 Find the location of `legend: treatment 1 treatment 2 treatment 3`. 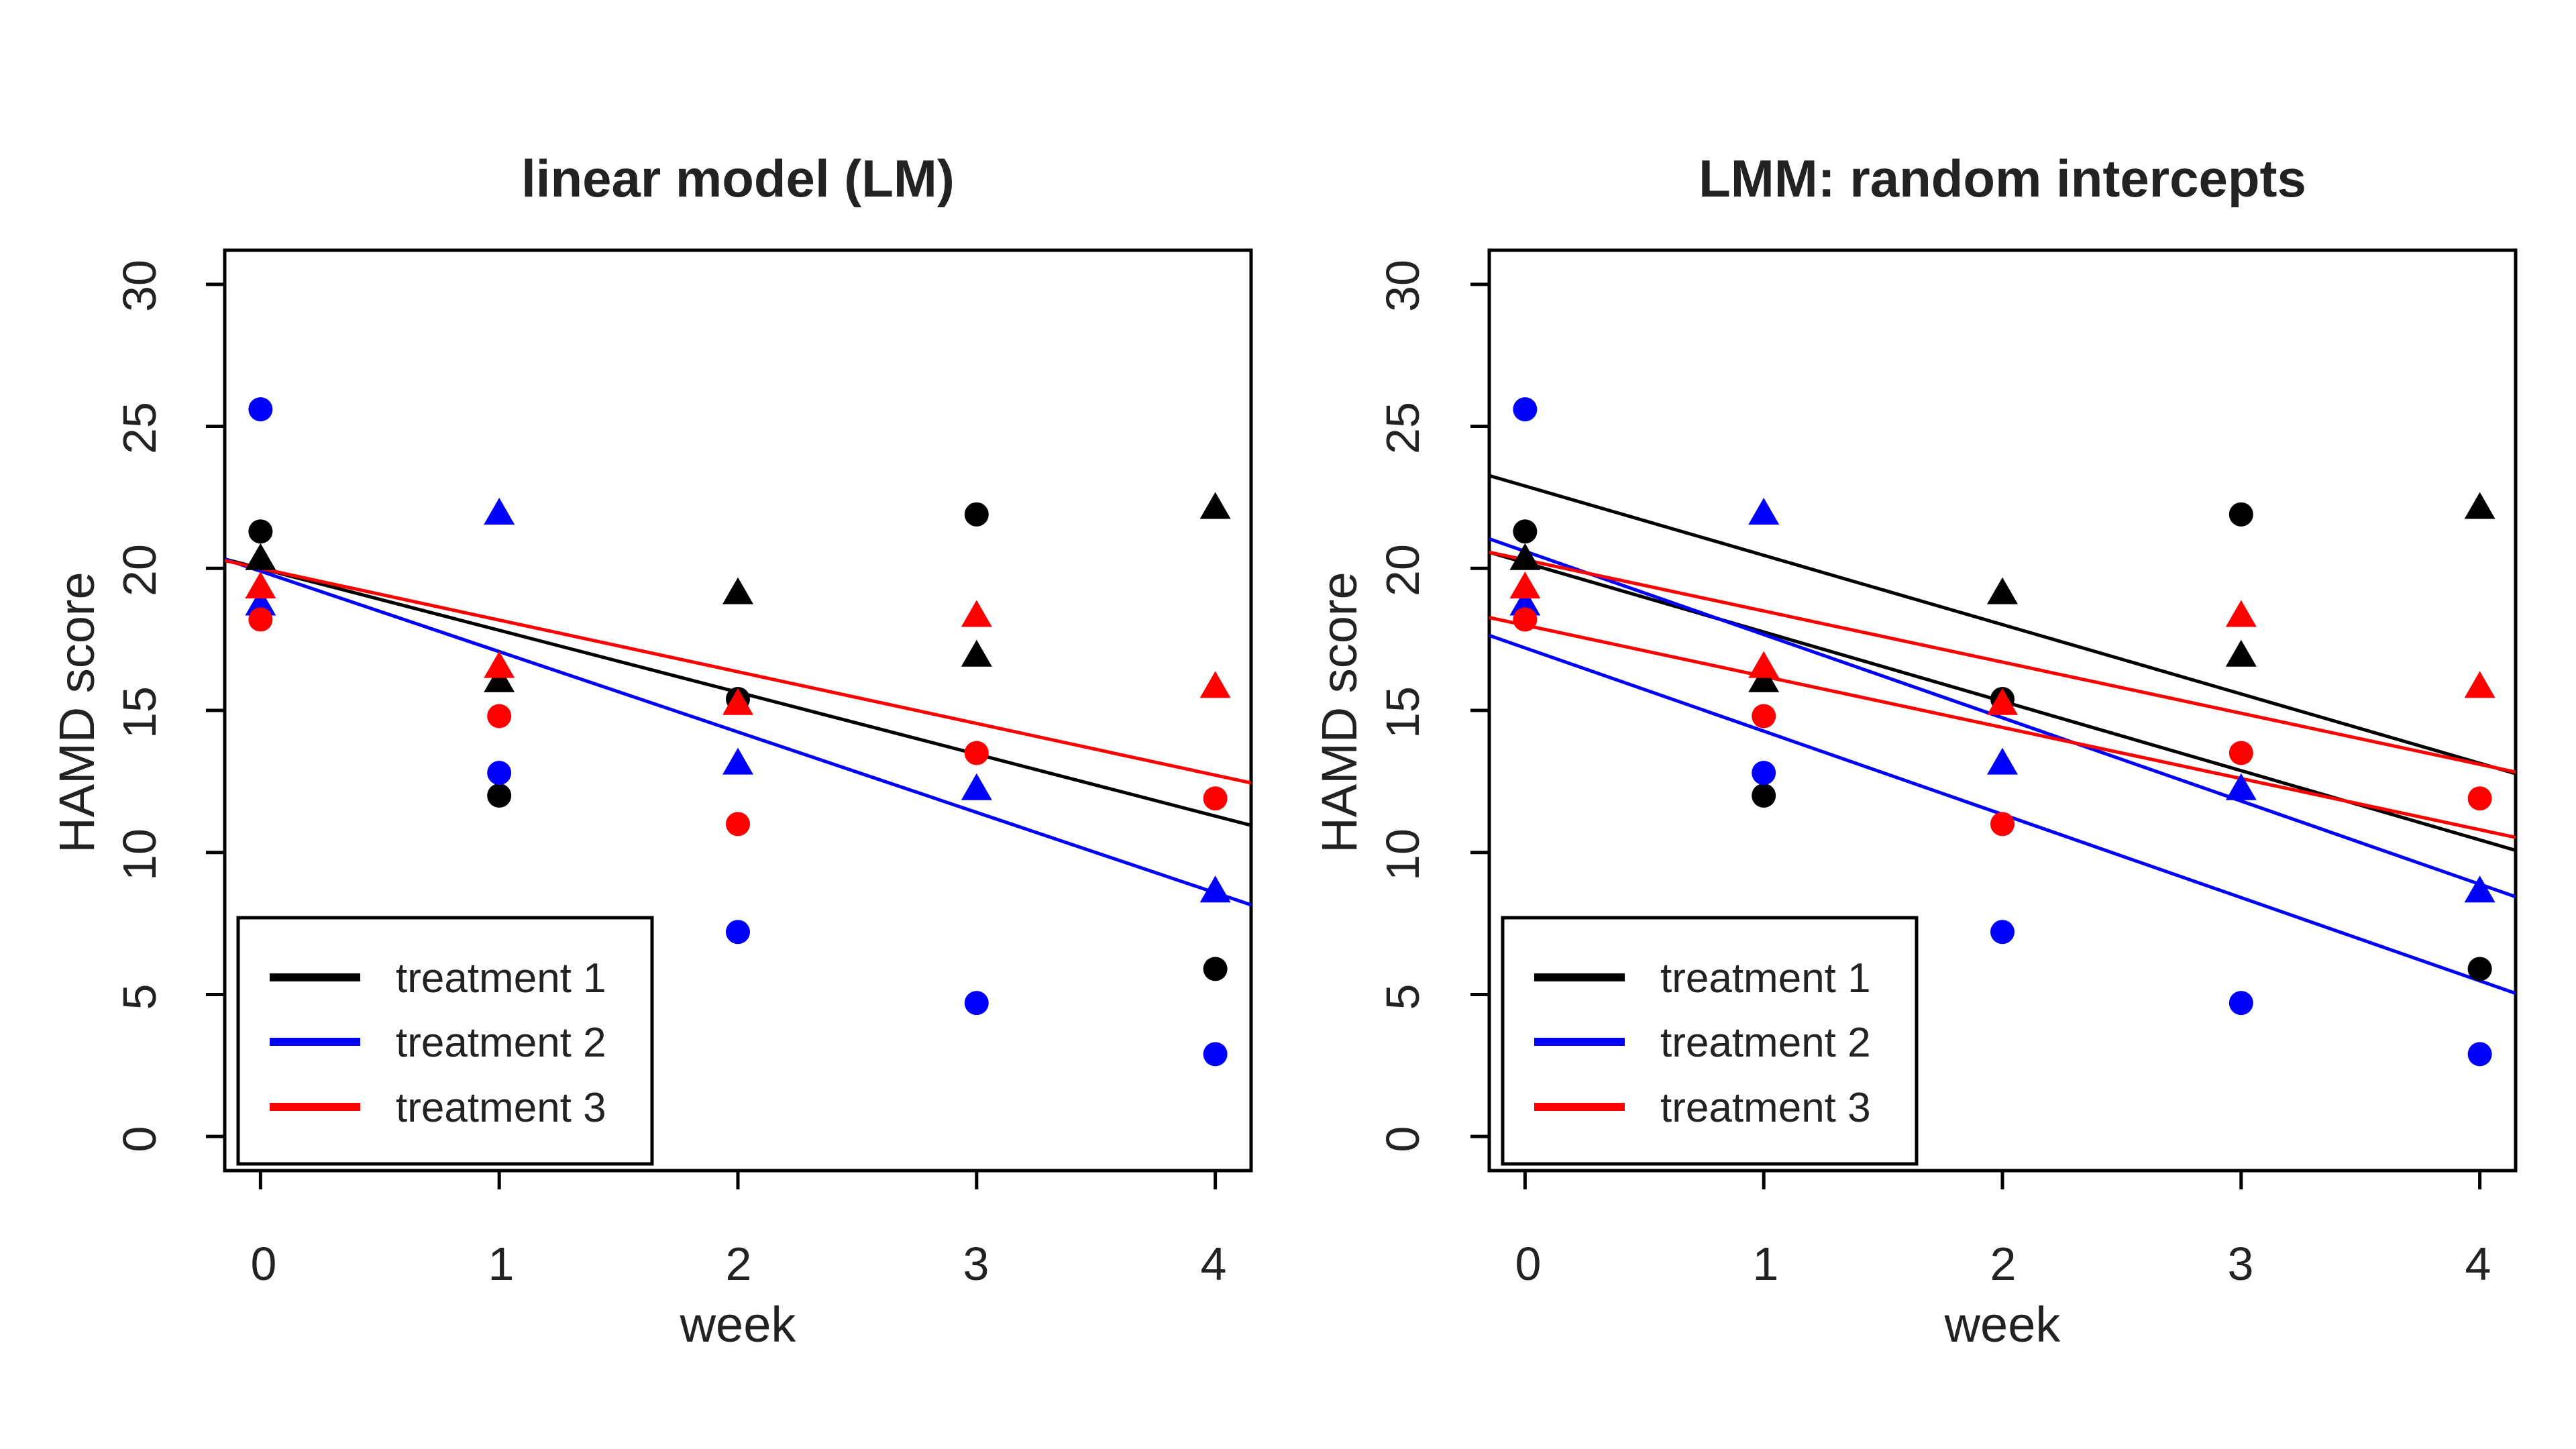

legend: treatment 1 treatment 2 treatment 3 is located at coordinates (445, 1041).